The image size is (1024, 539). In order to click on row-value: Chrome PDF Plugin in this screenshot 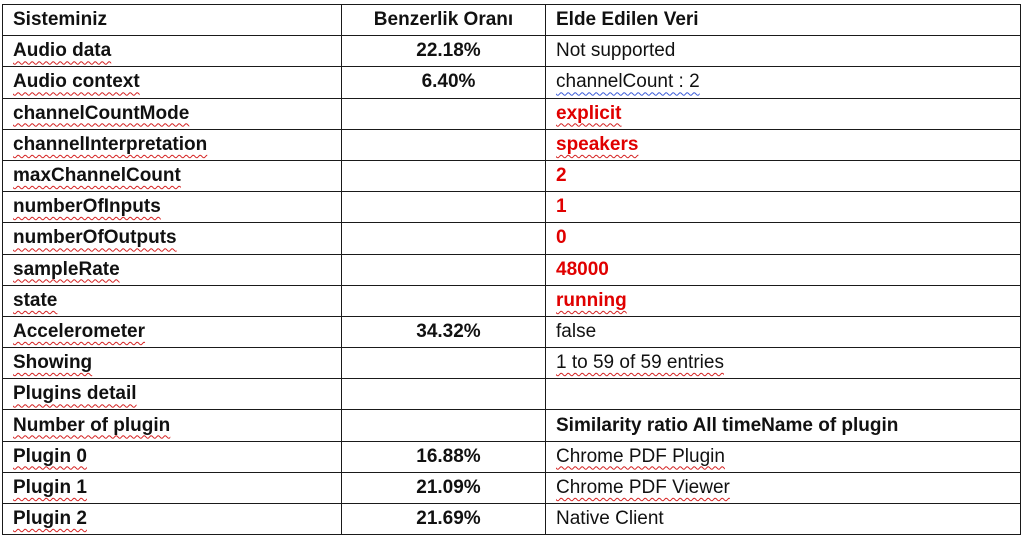, I will do `click(783, 456)`.